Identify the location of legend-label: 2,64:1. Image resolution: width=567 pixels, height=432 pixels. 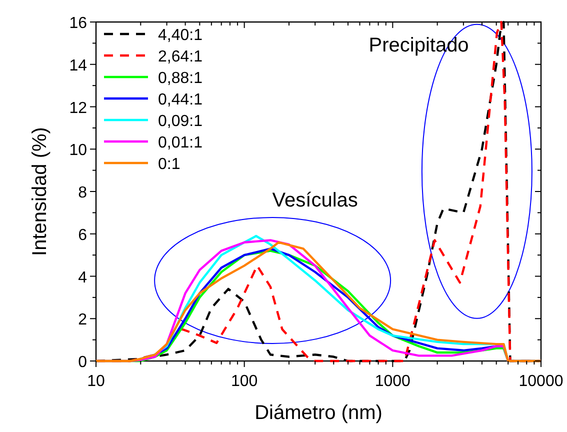
(180, 57).